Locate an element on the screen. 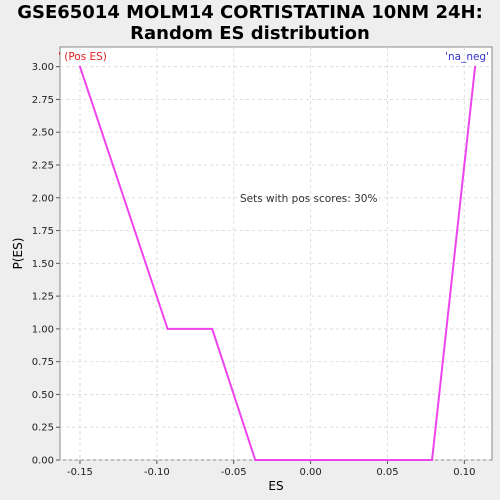 This screenshot has width=500, height=500. annotation-pos-es: ' (Pos ES) is located at coordinates (82, 57).